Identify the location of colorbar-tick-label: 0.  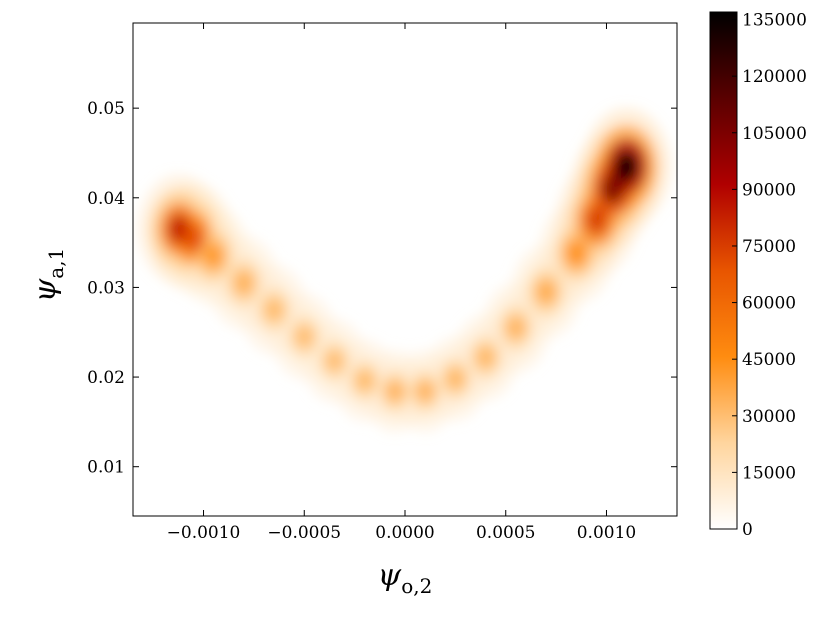
(747, 530).